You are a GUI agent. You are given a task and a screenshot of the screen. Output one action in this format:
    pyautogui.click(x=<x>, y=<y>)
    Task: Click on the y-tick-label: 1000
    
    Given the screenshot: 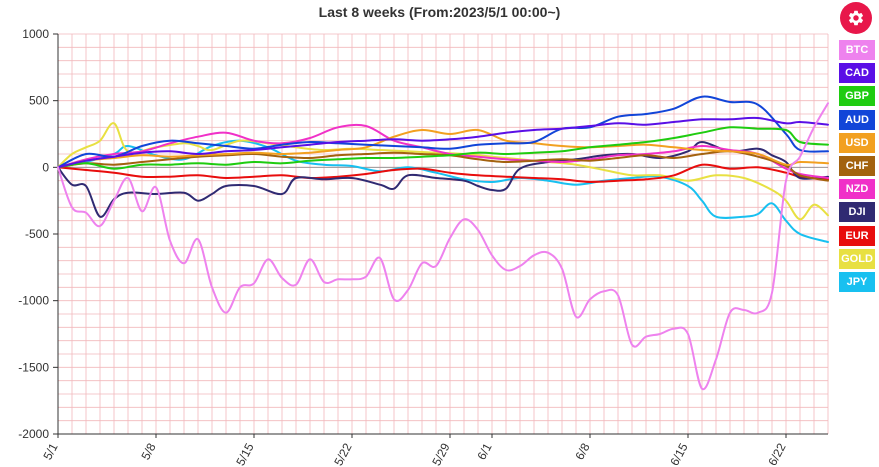 What is the action you would take?
    pyautogui.click(x=35, y=34)
    